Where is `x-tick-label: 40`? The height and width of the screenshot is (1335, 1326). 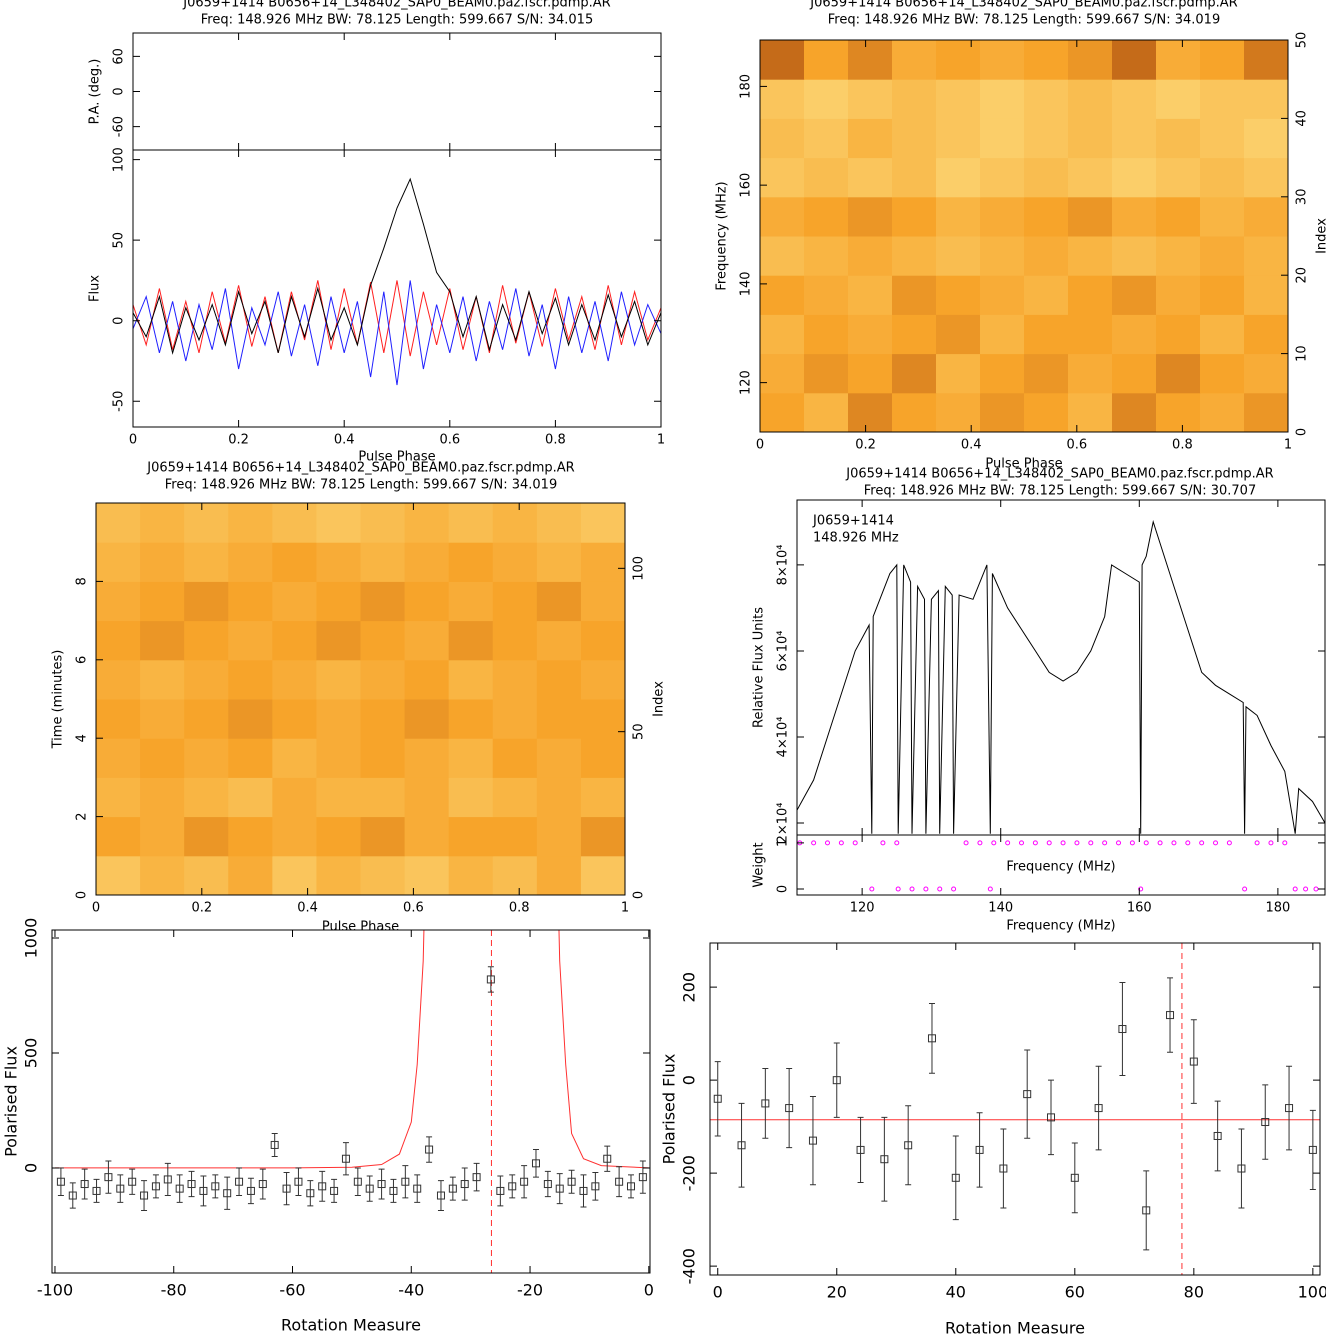 x-tick-label: 40 is located at coordinates (956, 1292).